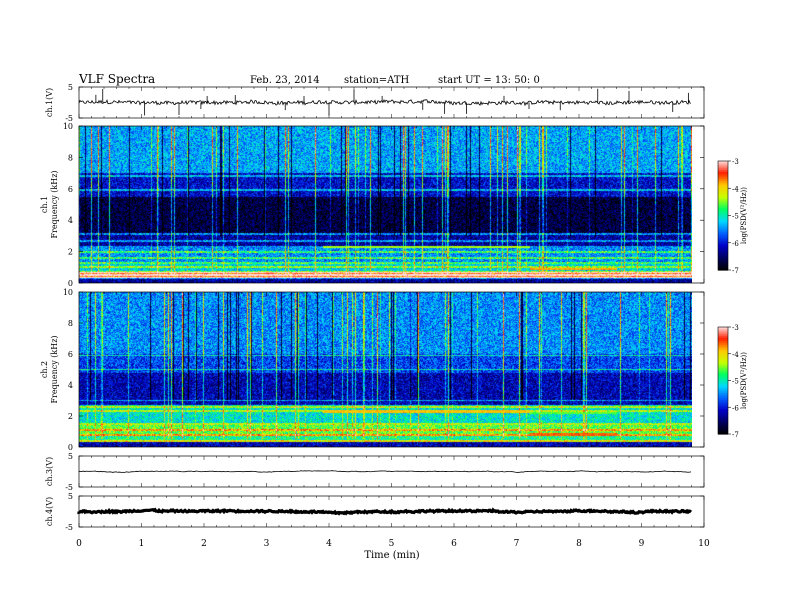 The image size is (792, 612). I want to click on colorbar-tick-label: -4, so click(735, 355).